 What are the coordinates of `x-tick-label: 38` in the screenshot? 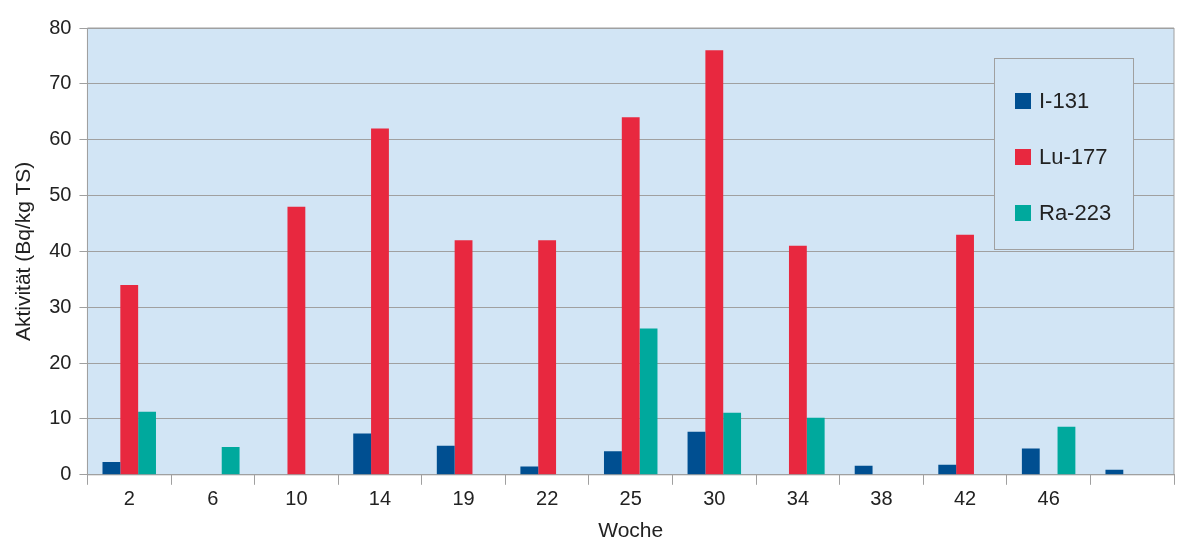 It's located at (881, 498).